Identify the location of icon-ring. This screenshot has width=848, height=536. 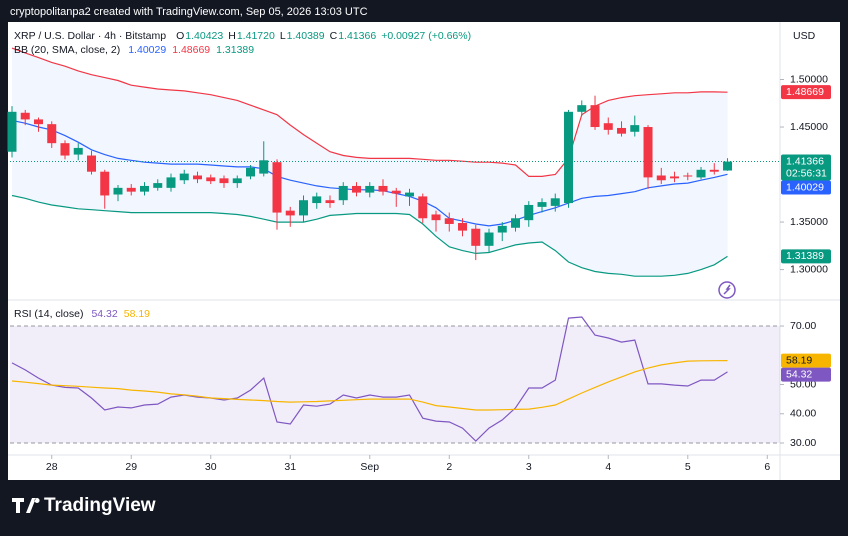
(727, 290).